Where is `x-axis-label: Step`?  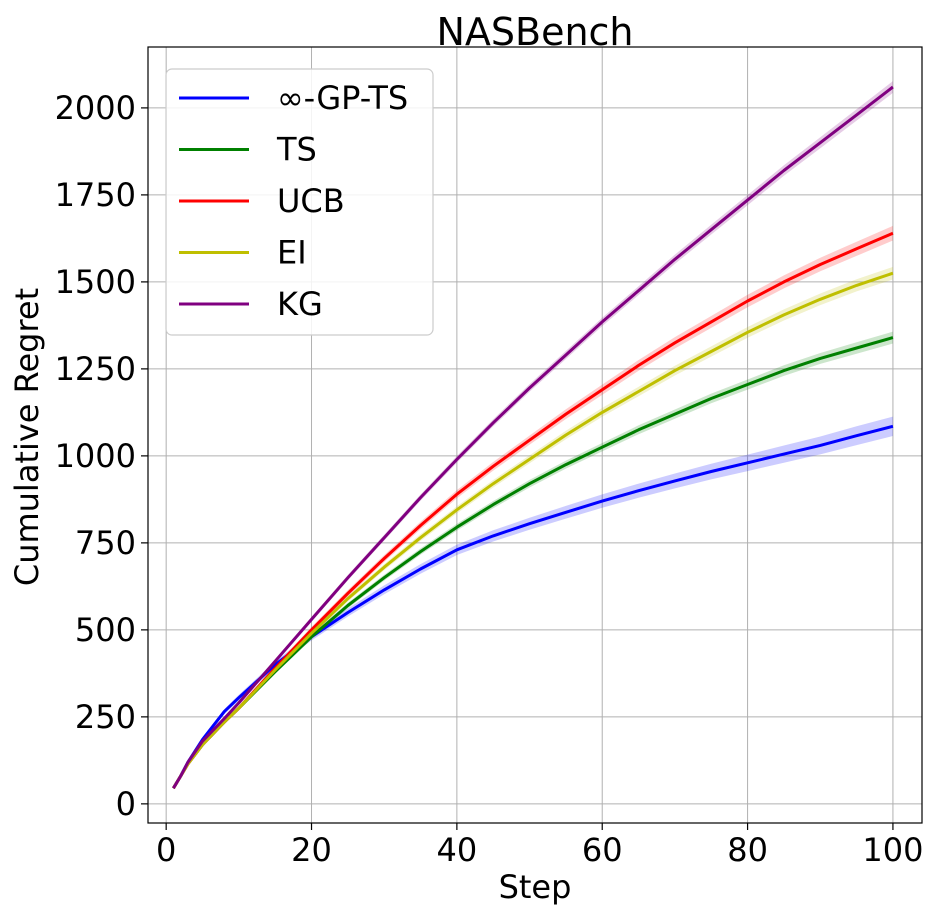
x-axis-label: Step is located at coordinates (535, 887).